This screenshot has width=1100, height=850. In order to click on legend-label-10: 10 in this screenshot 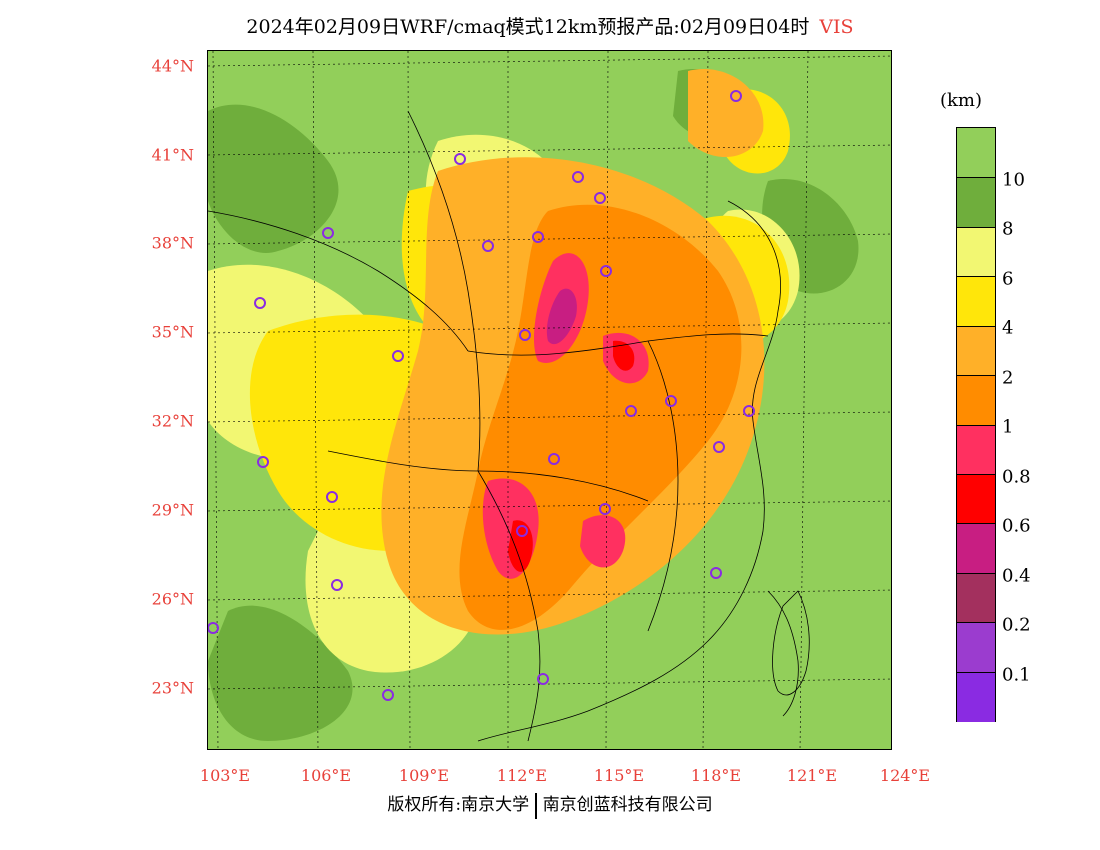, I will do `click(1013, 180)`.